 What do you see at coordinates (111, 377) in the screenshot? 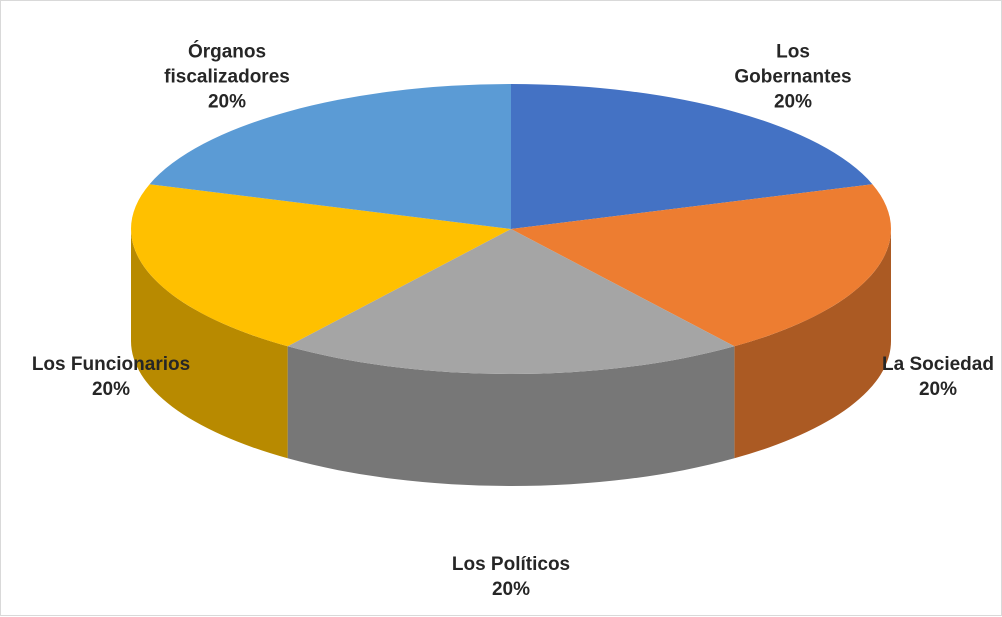
I see `data-label: Los Funcionarios 20%` at bounding box center [111, 377].